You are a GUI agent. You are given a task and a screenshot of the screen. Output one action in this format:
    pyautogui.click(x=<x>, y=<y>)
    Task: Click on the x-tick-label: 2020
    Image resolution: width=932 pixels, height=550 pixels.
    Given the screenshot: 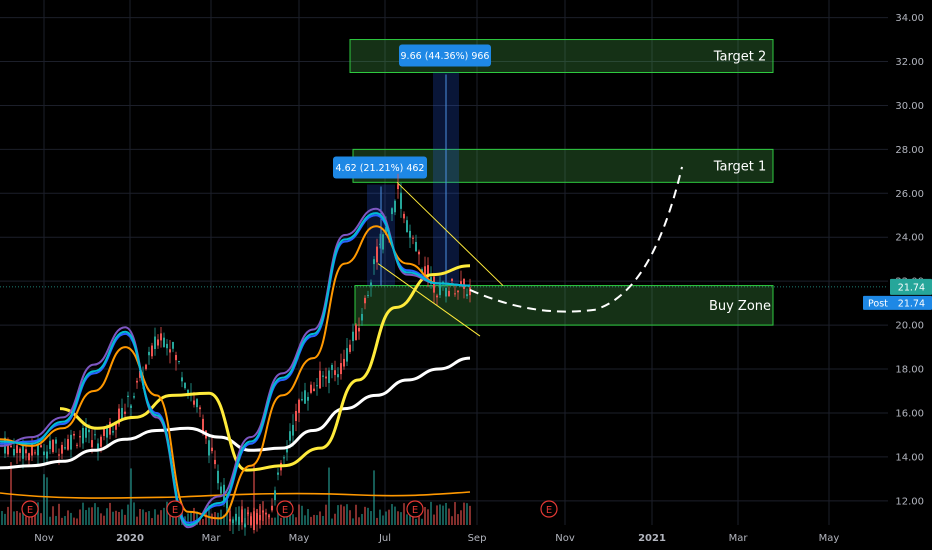 What is the action you would take?
    pyautogui.click(x=130, y=538)
    